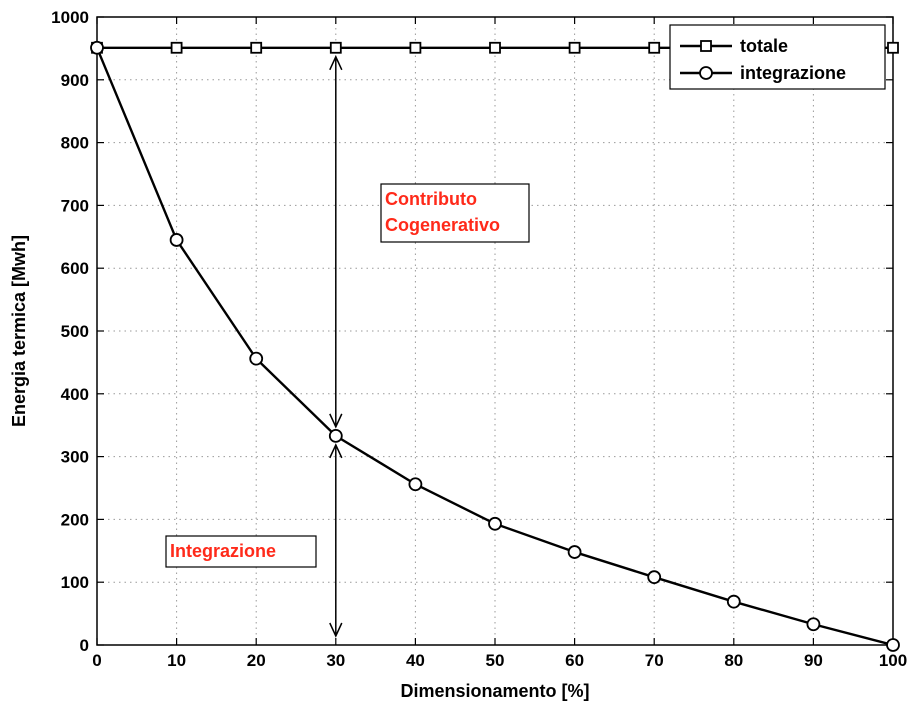  What do you see at coordinates (495, 660) in the screenshot?
I see `x-tick-label: 50` at bounding box center [495, 660].